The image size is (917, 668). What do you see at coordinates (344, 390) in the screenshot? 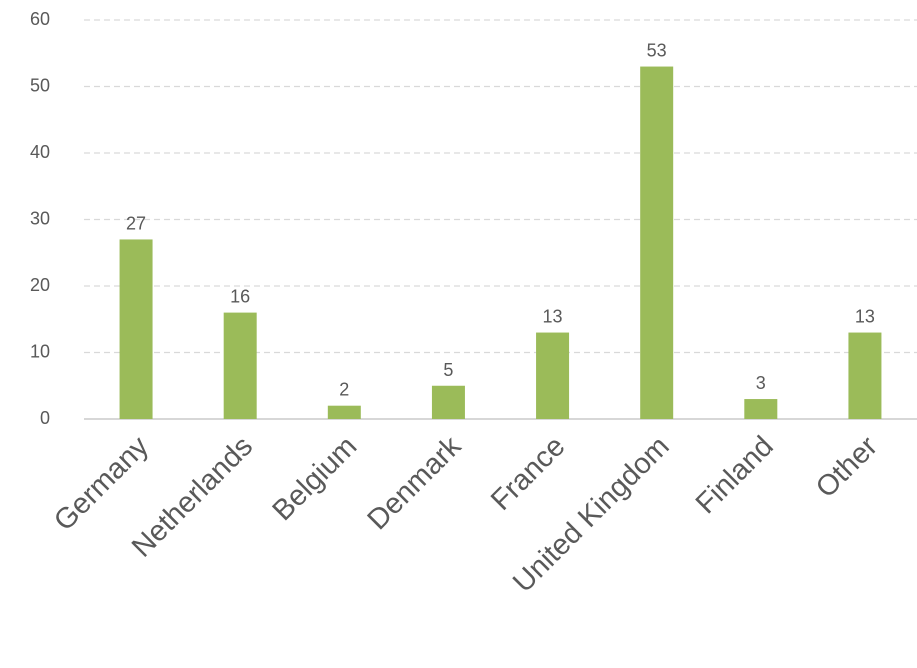
I see `data-label: 2` at bounding box center [344, 390].